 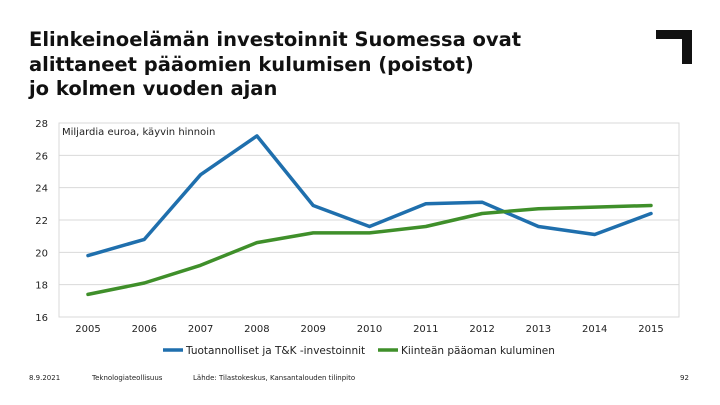 I want to click on unit-label: Miljardia euroa, käyvin hinnoin, so click(x=138, y=132).